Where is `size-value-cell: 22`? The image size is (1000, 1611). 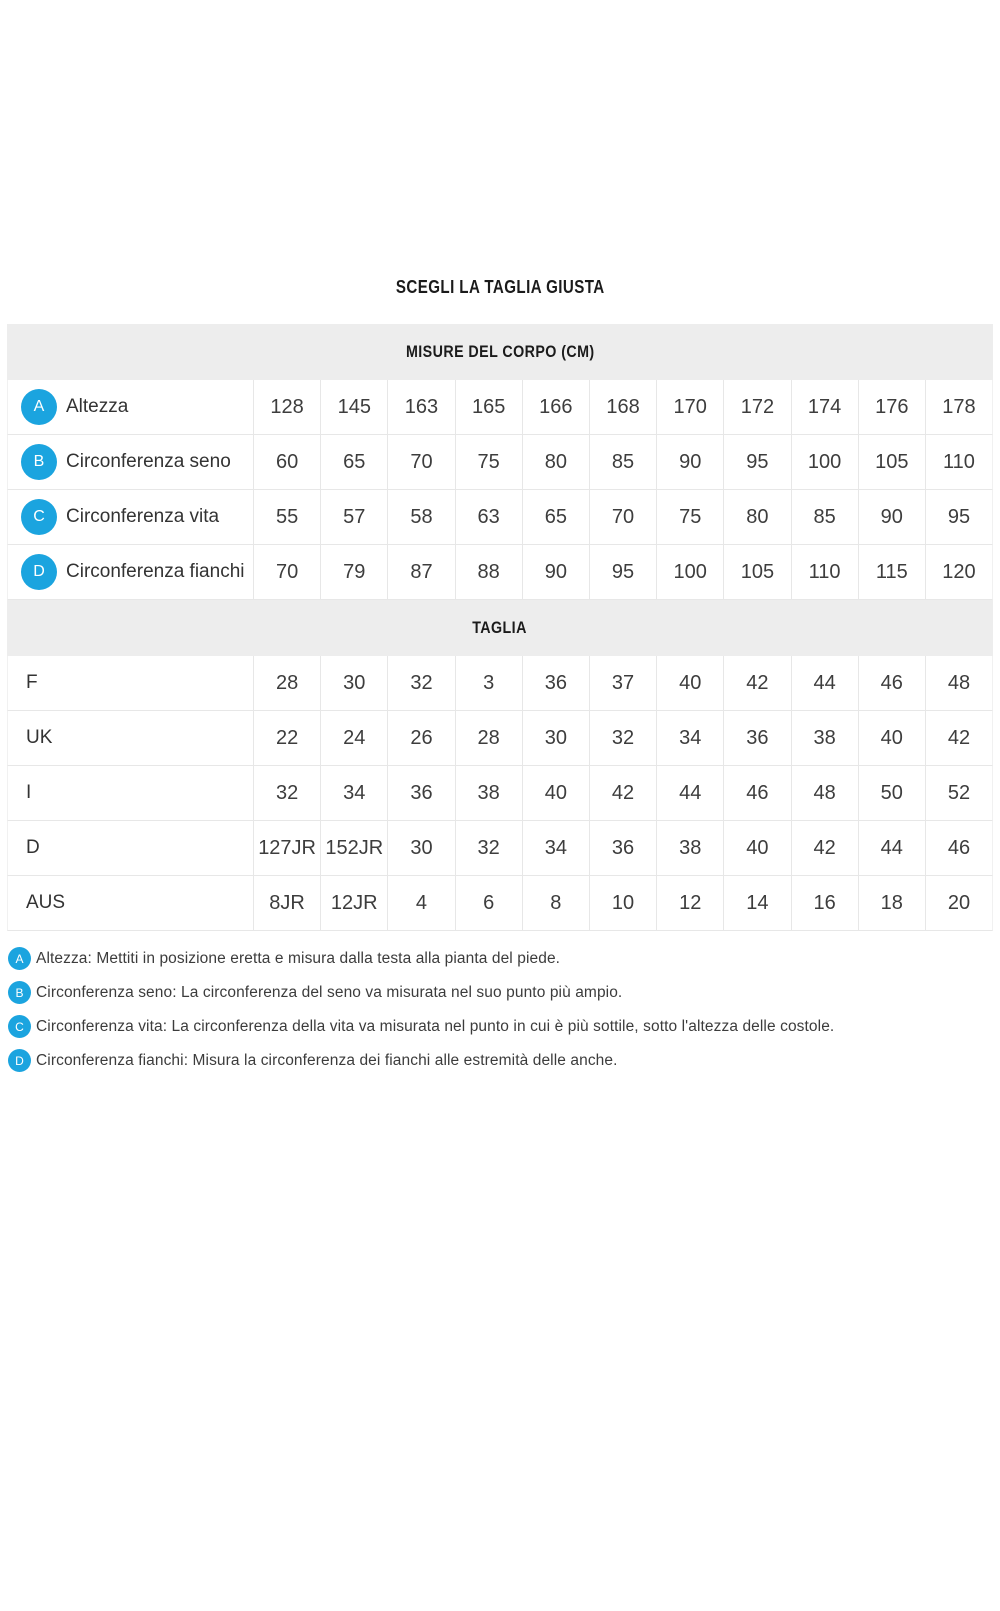
size-value-cell: 22 is located at coordinates (286, 738).